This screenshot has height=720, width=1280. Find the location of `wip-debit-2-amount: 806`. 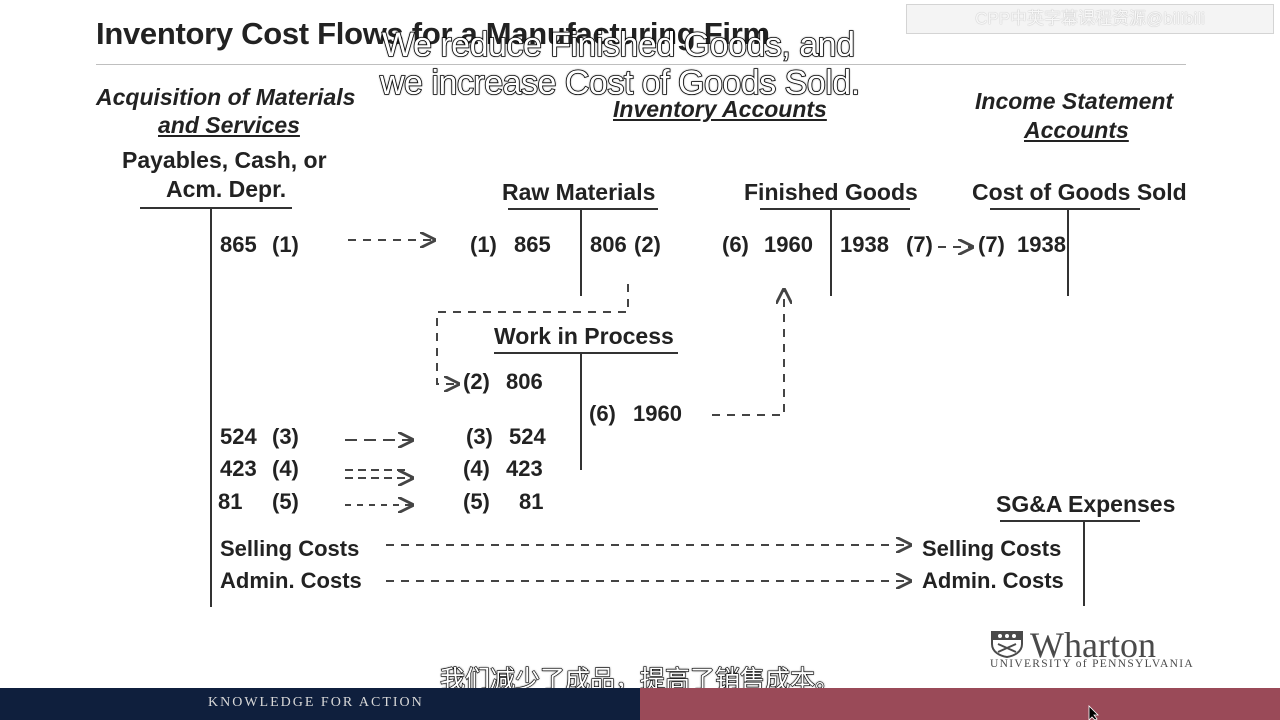

wip-debit-2-amount: 806 is located at coordinates (524, 381).